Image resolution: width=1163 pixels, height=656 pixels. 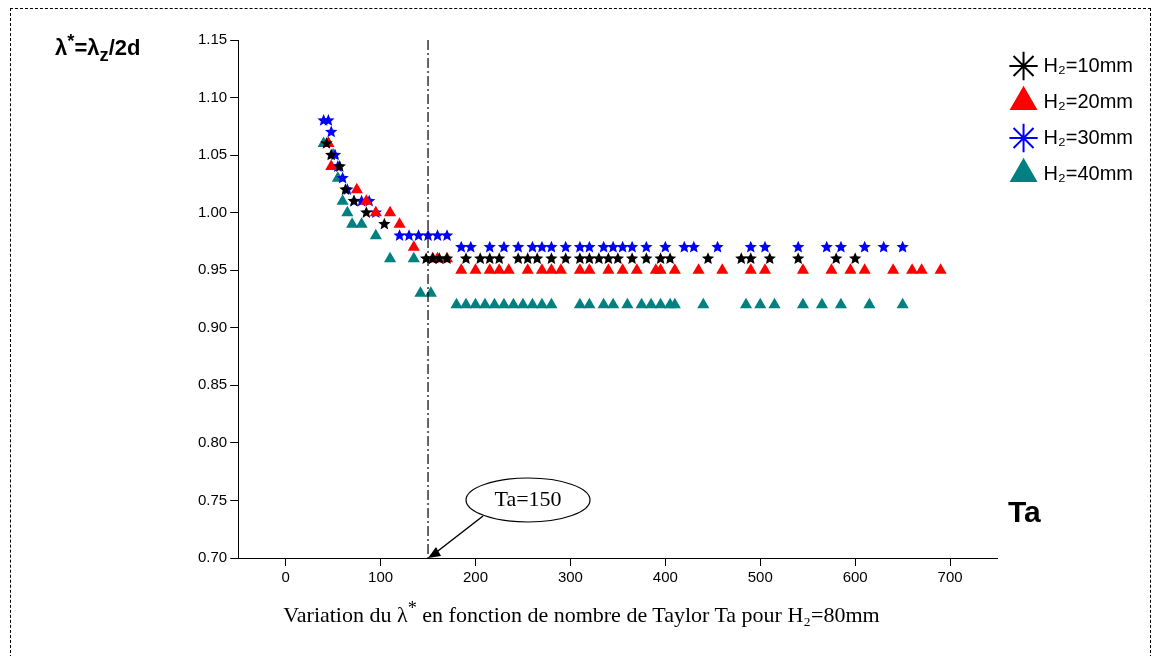 What do you see at coordinates (381, 577) in the screenshot?
I see `x-tick-label: 100` at bounding box center [381, 577].